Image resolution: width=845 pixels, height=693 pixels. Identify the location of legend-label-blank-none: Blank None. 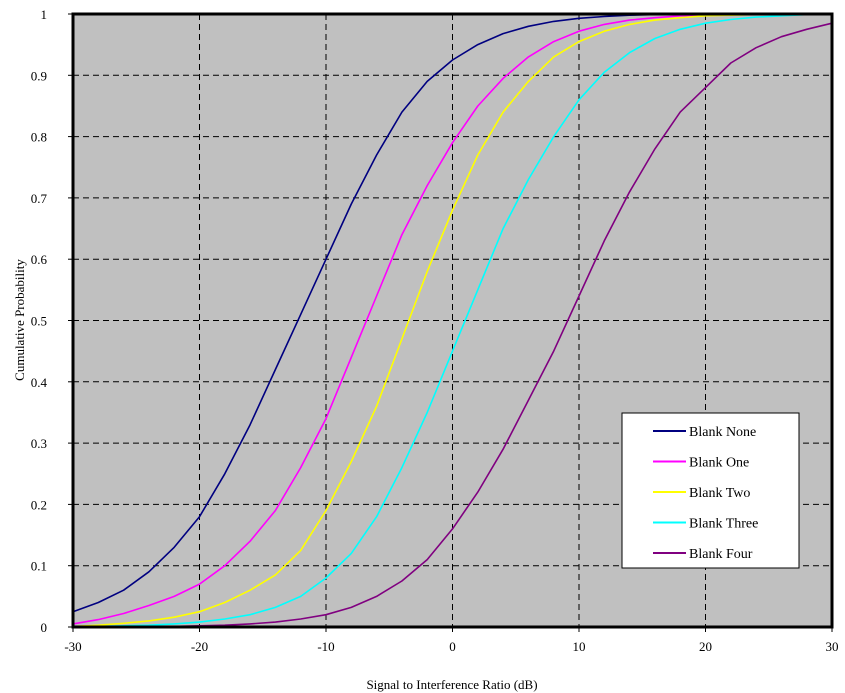
(722, 432).